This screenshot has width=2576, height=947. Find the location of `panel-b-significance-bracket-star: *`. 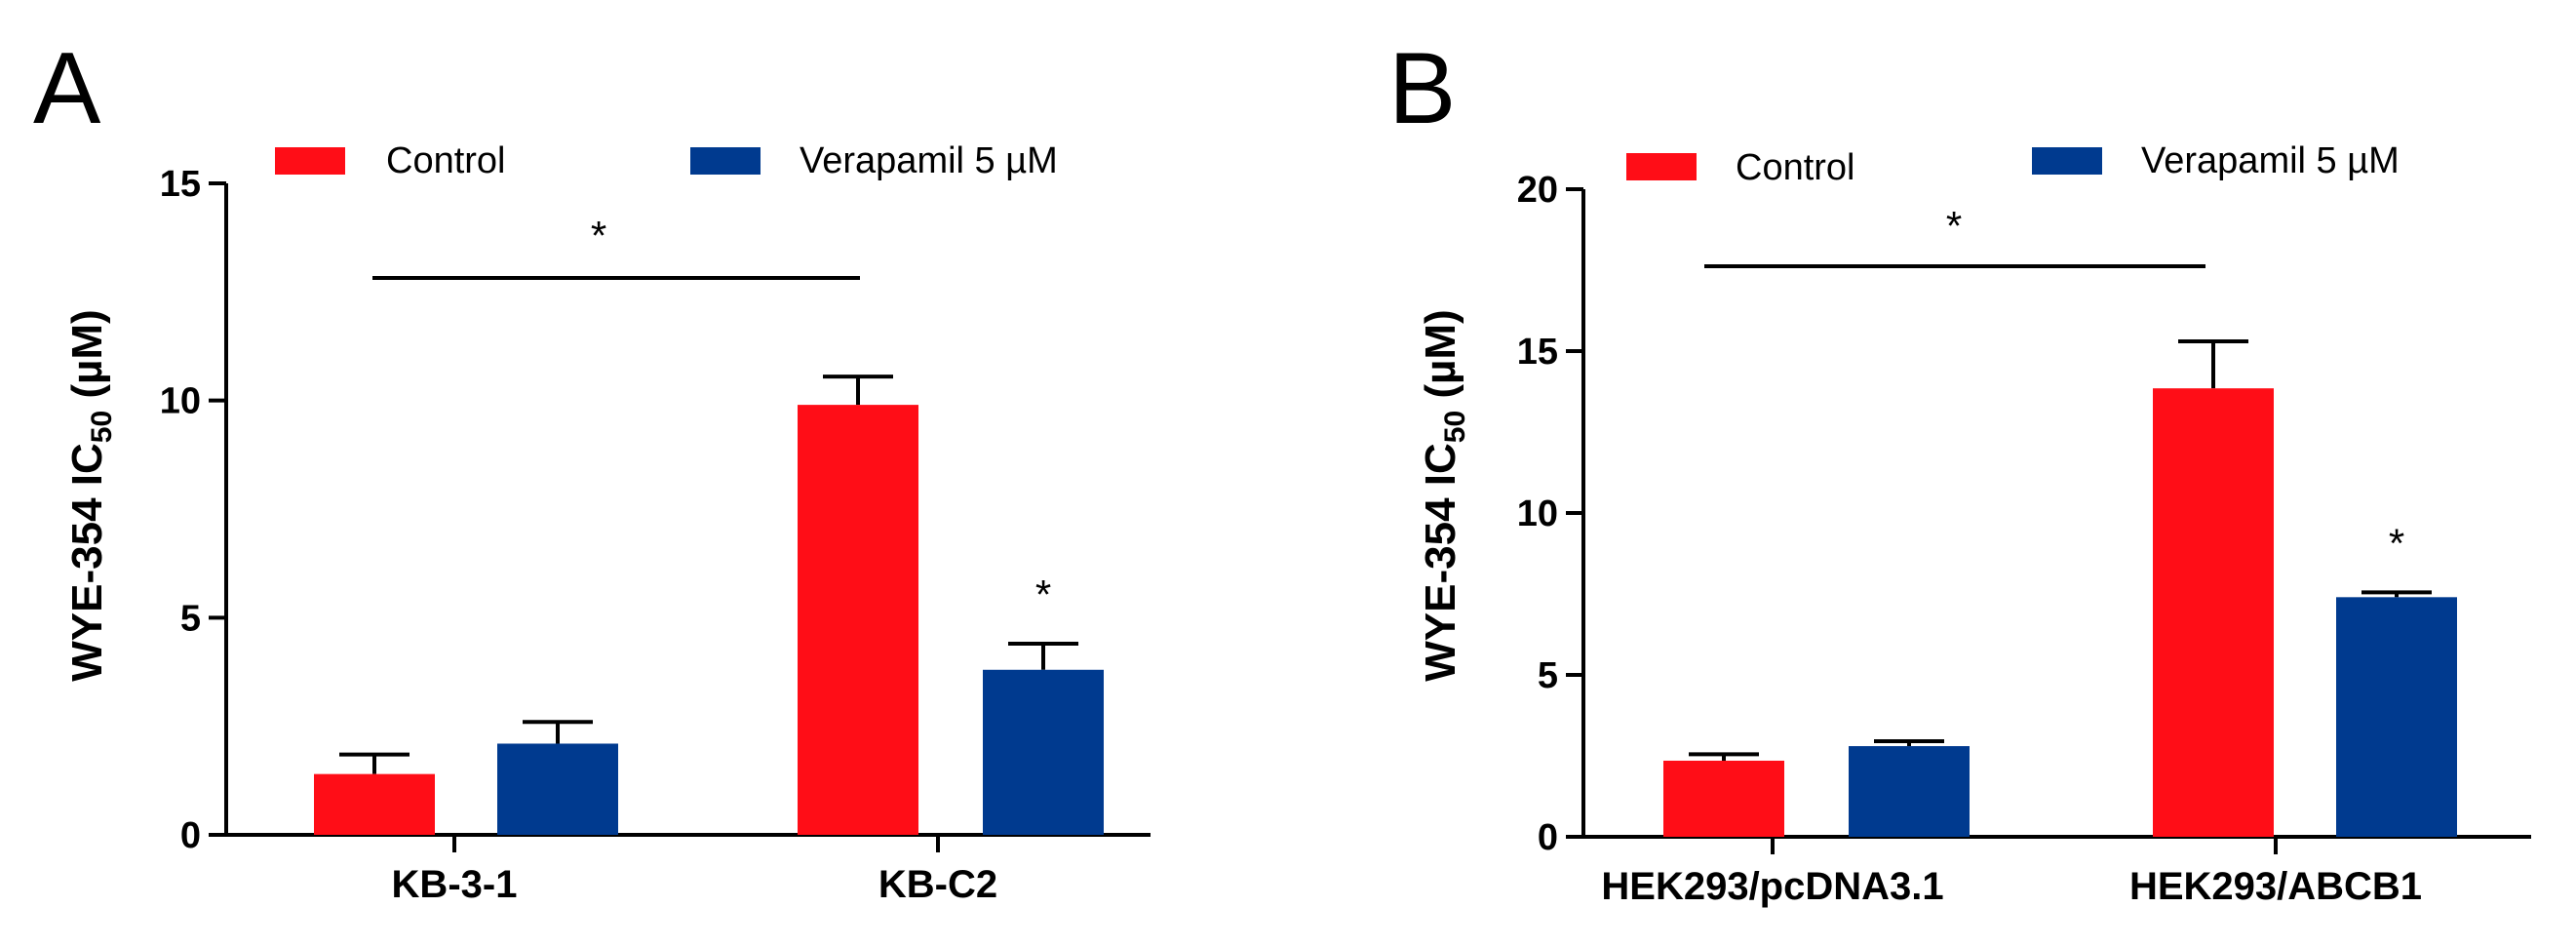

panel-b-significance-bracket-star: * is located at coordinates (1954, 226).